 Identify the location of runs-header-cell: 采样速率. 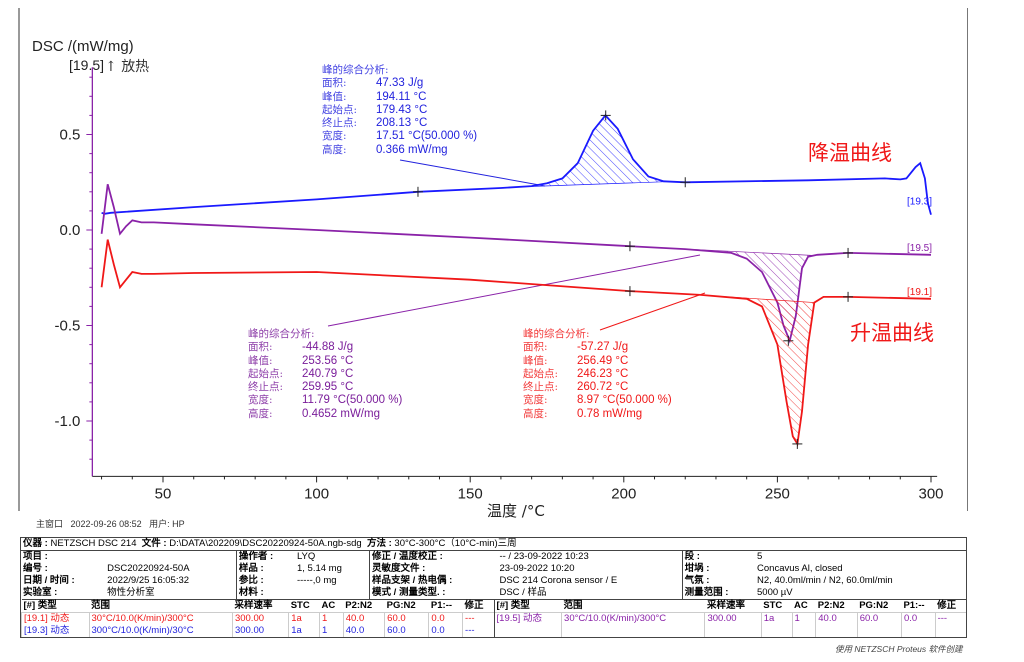
(725, 605).